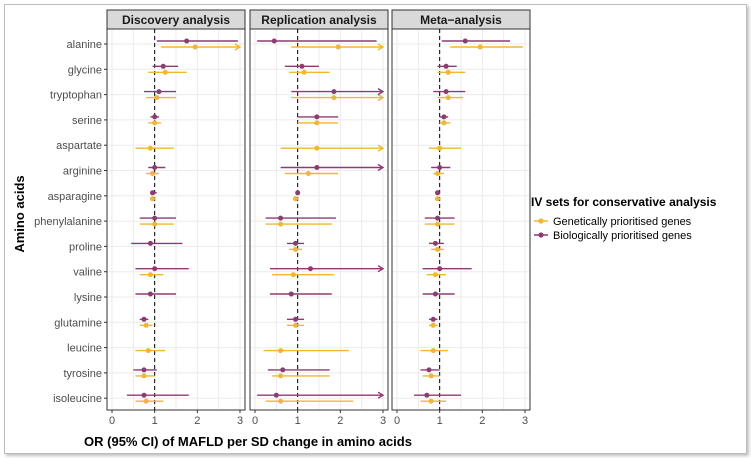  Describe the element at coordinates (381, 395) in the screenshot. I see `ci-arrow-isoleucine` at that location.